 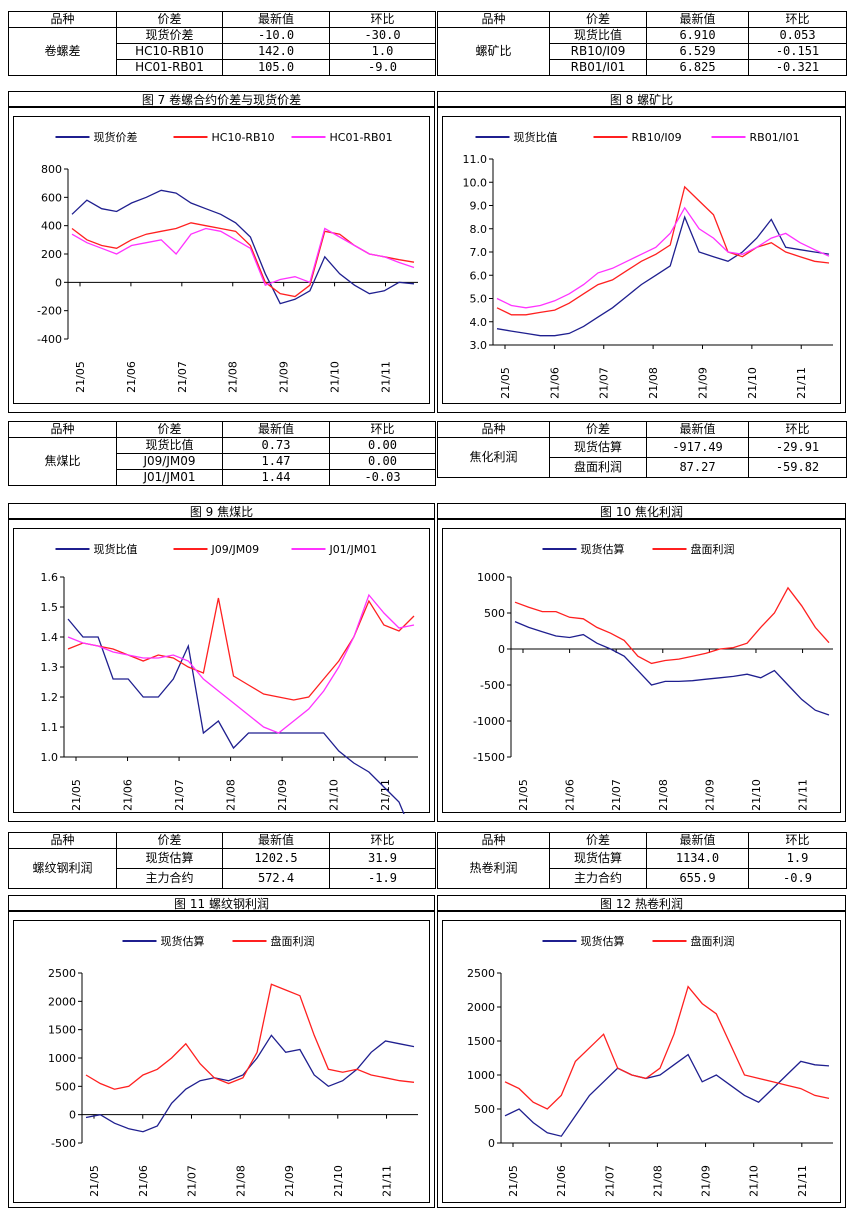 What do you see at coordinates (222, 477) in the screenshot?
I see `table-row: J01/JM01 1.44 -0.03` at bounding box center [222, 477].